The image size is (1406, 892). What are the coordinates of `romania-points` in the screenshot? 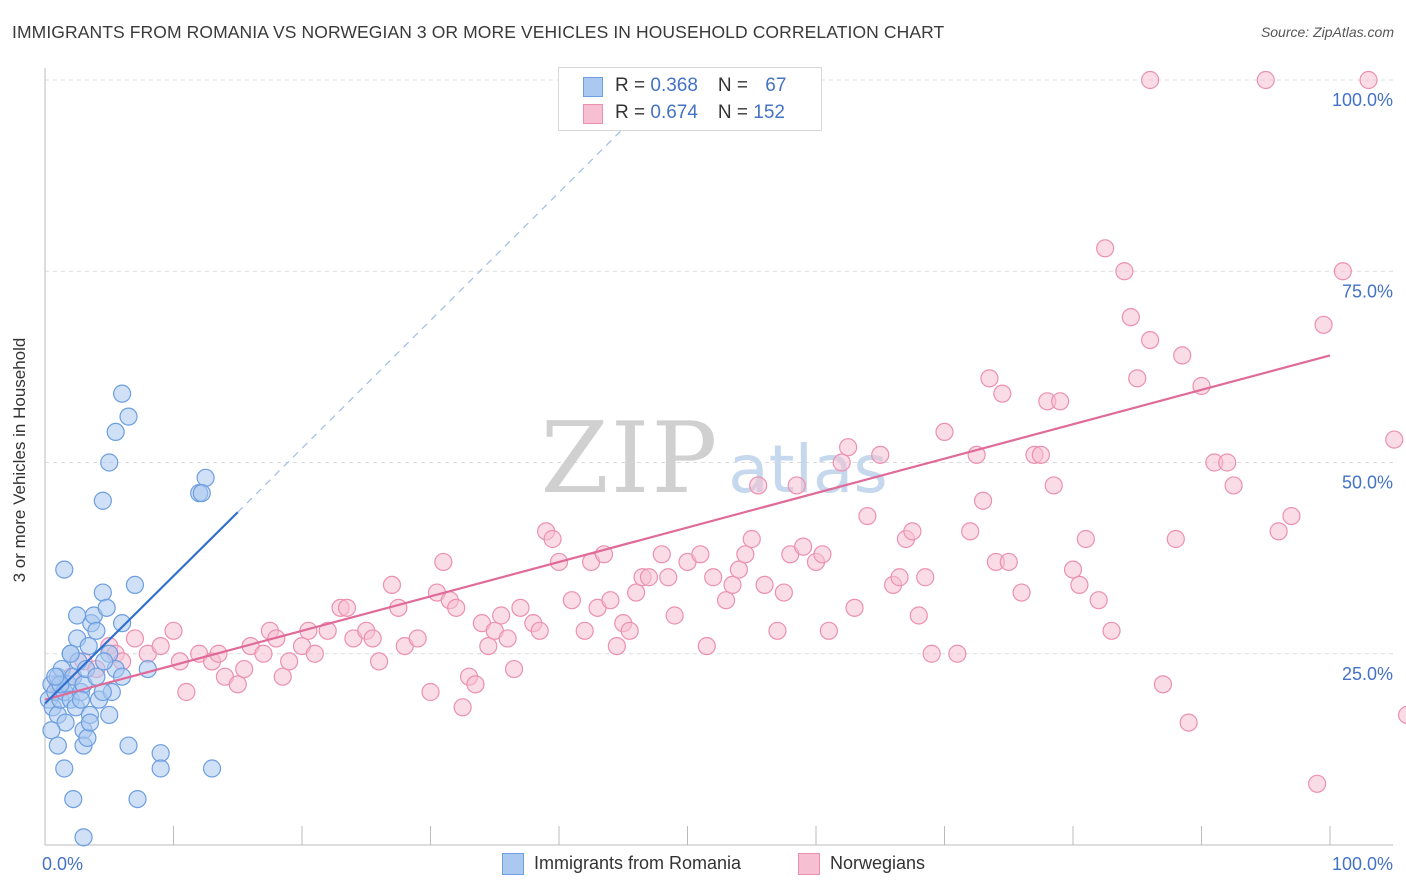 It's located at (130, 615).